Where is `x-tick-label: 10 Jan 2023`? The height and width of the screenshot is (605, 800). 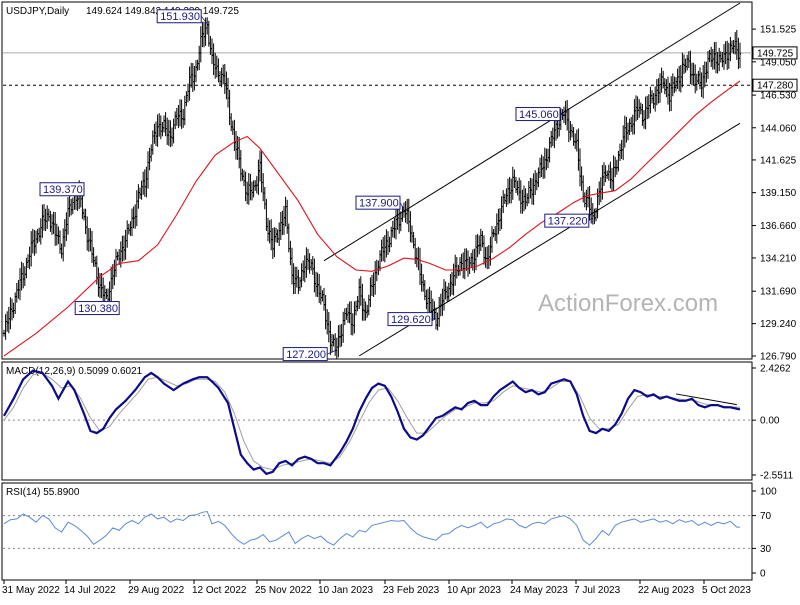
x-tick-label: 10 Jan 2023 is located at coordinates (345, 590).